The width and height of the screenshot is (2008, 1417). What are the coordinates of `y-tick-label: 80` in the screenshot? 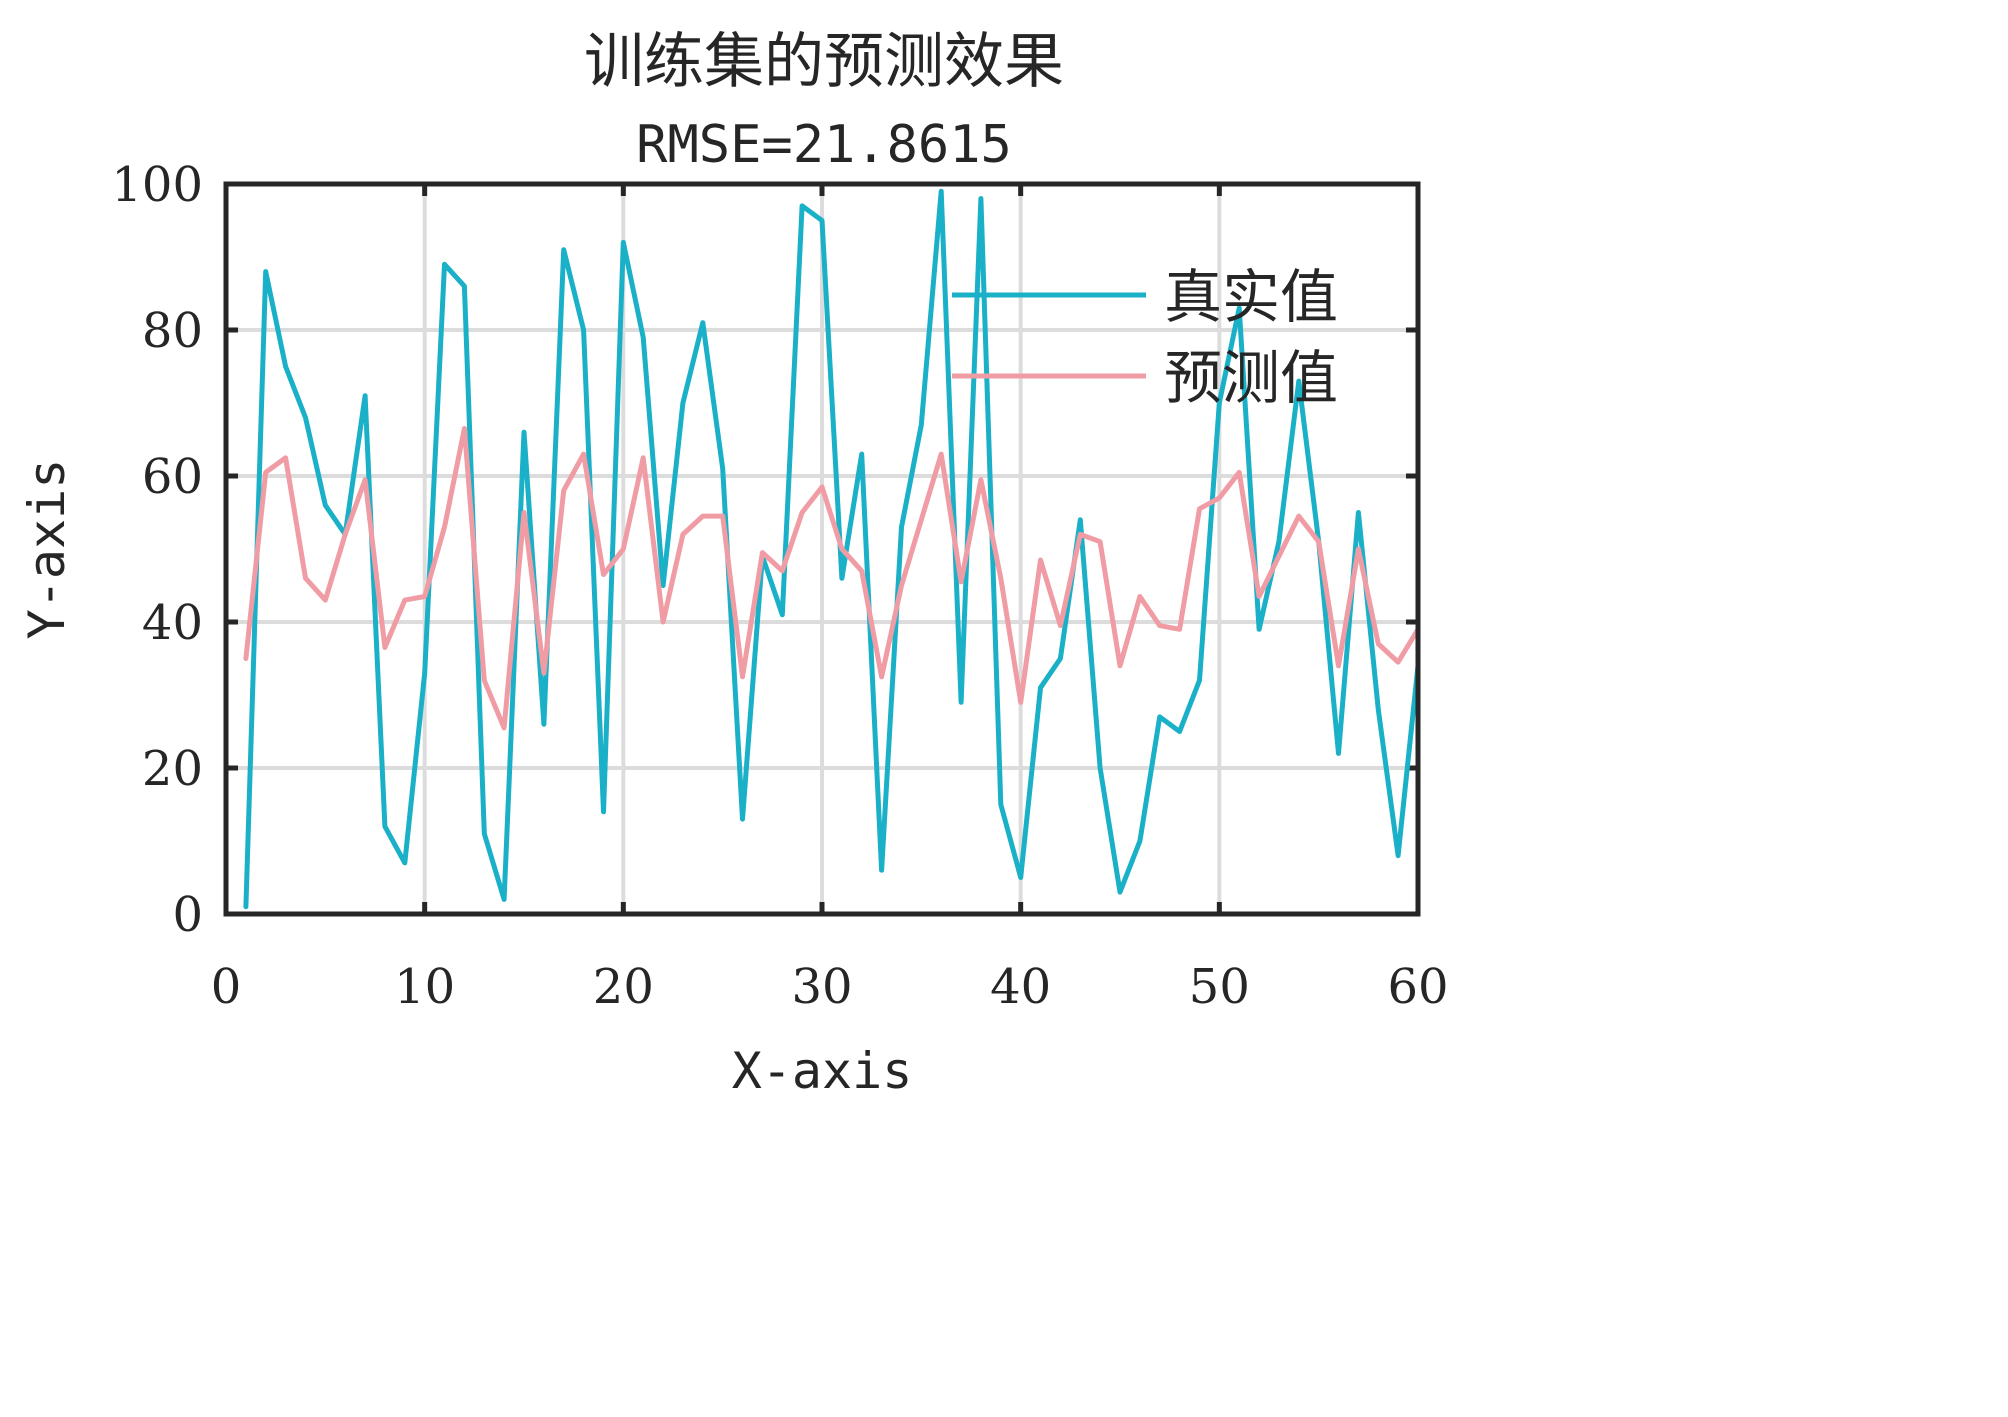 It's located at (172, 331).